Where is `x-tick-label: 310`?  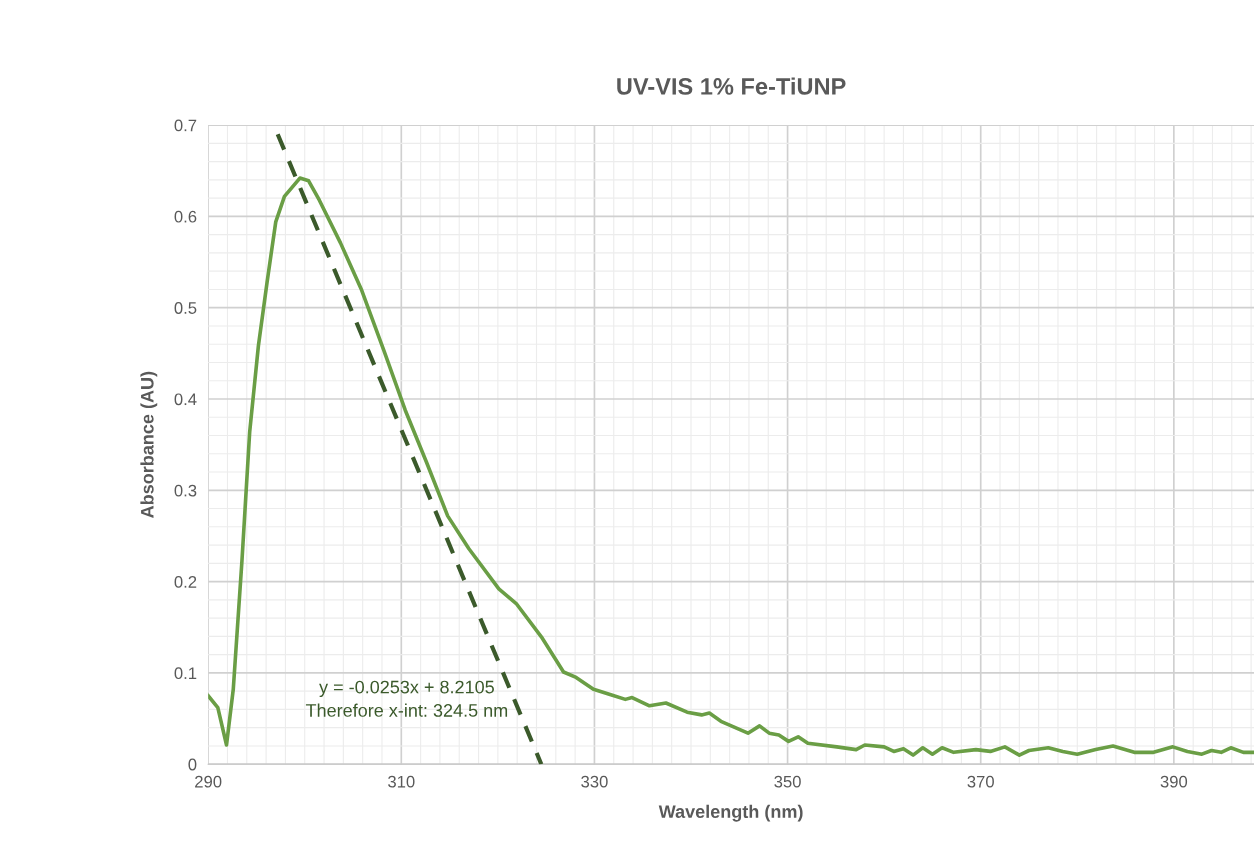
x-tick-label: 310 is located at coordinates (401, 781).